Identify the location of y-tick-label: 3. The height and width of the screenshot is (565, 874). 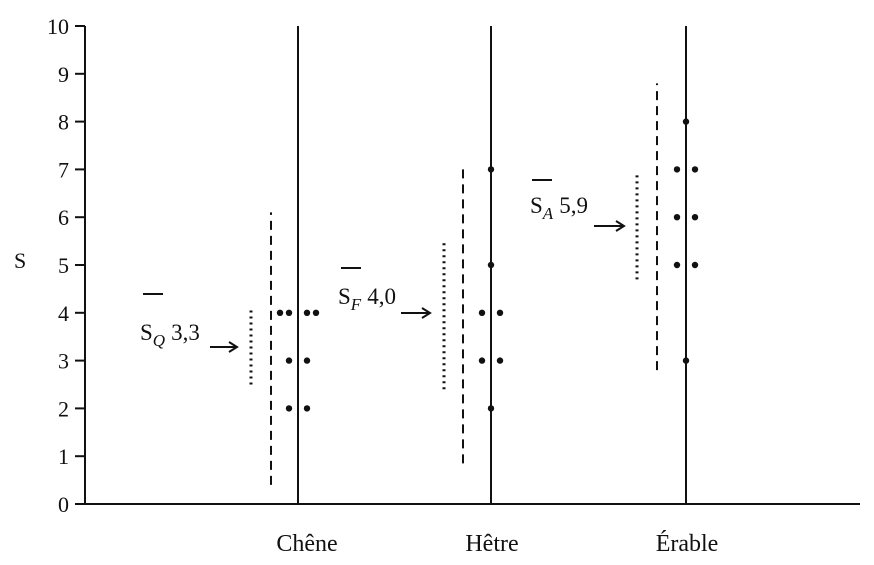
(63, 361).